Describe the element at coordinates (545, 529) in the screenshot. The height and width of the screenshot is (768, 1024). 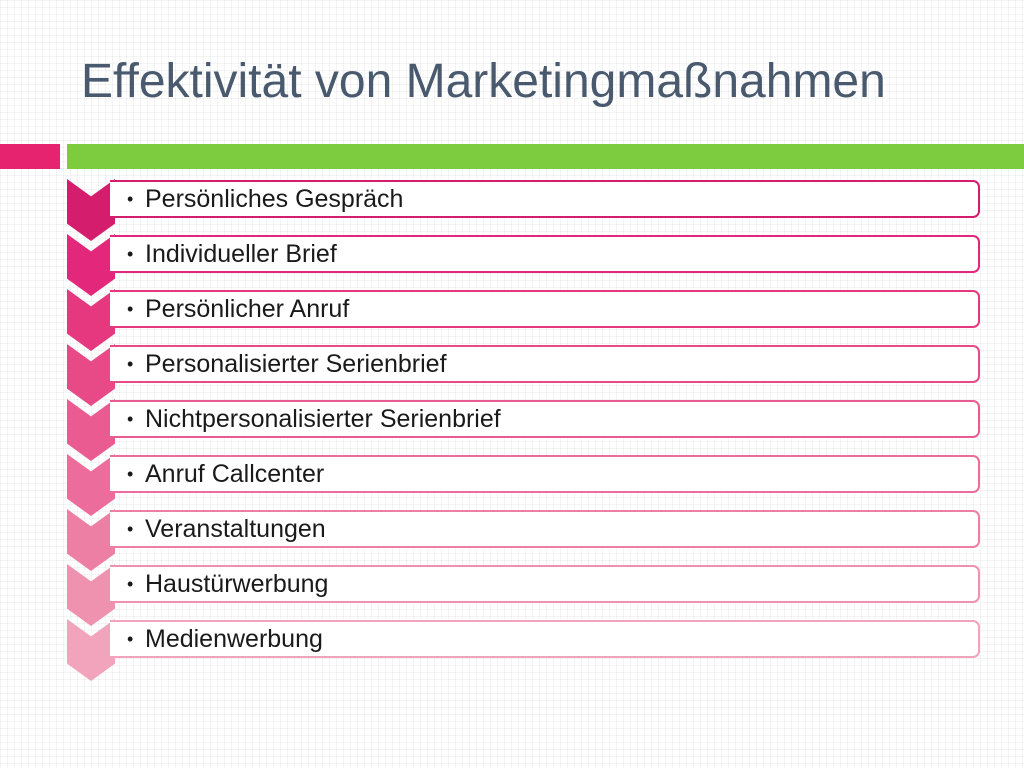
I see `list-item: • Veranstaltungen` at that location.